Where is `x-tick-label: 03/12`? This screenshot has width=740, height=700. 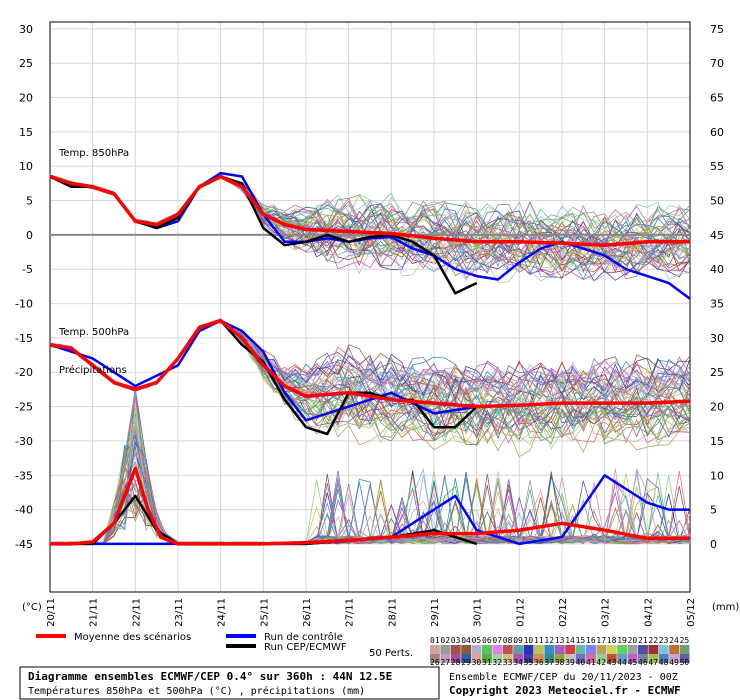 x-tick-label: 03/12 is located at coordinates (606, 612).